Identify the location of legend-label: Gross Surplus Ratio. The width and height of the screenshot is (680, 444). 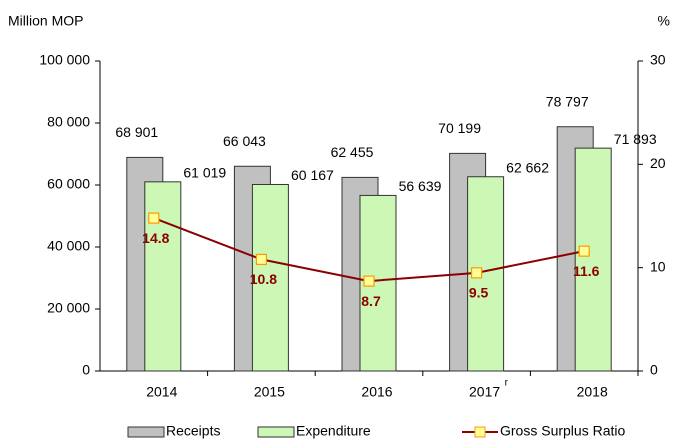
(562, 431).